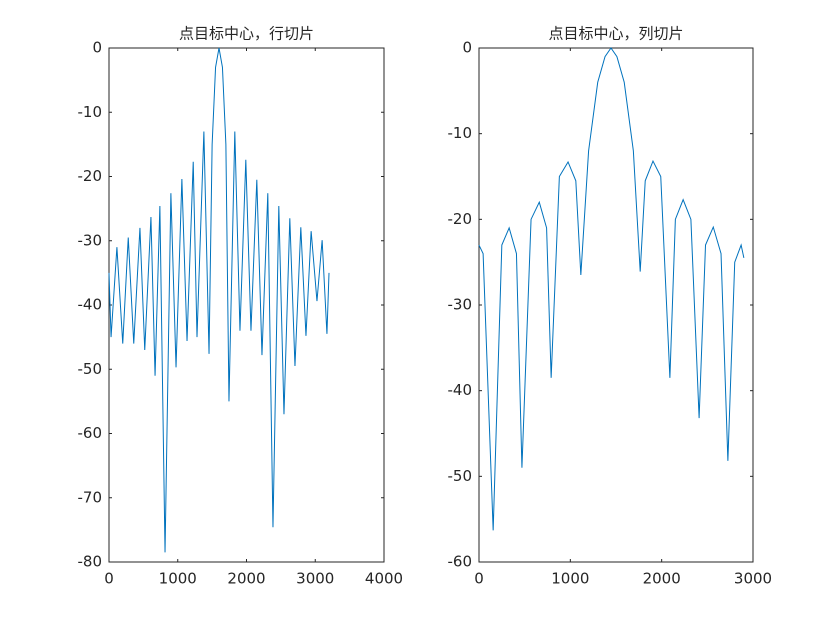 This screenshot has height=630, width=840. I want to click on y-tick-label: -80, so click(90, 562).